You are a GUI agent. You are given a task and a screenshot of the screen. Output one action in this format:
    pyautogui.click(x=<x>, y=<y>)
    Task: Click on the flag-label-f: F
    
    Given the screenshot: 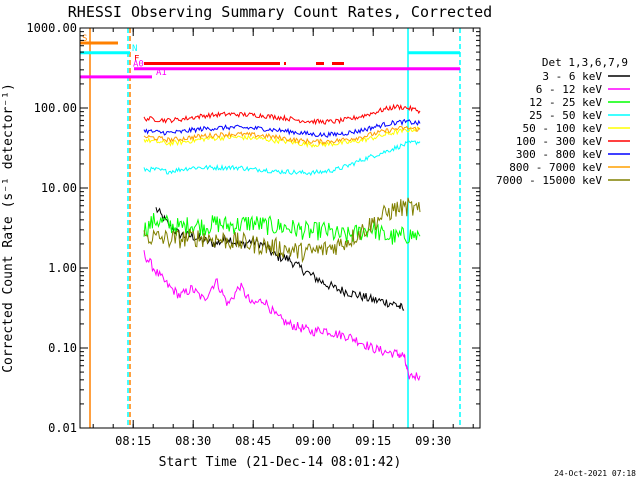 What is the action you would take?
    pyautogui.click(x=136, y=59)
    